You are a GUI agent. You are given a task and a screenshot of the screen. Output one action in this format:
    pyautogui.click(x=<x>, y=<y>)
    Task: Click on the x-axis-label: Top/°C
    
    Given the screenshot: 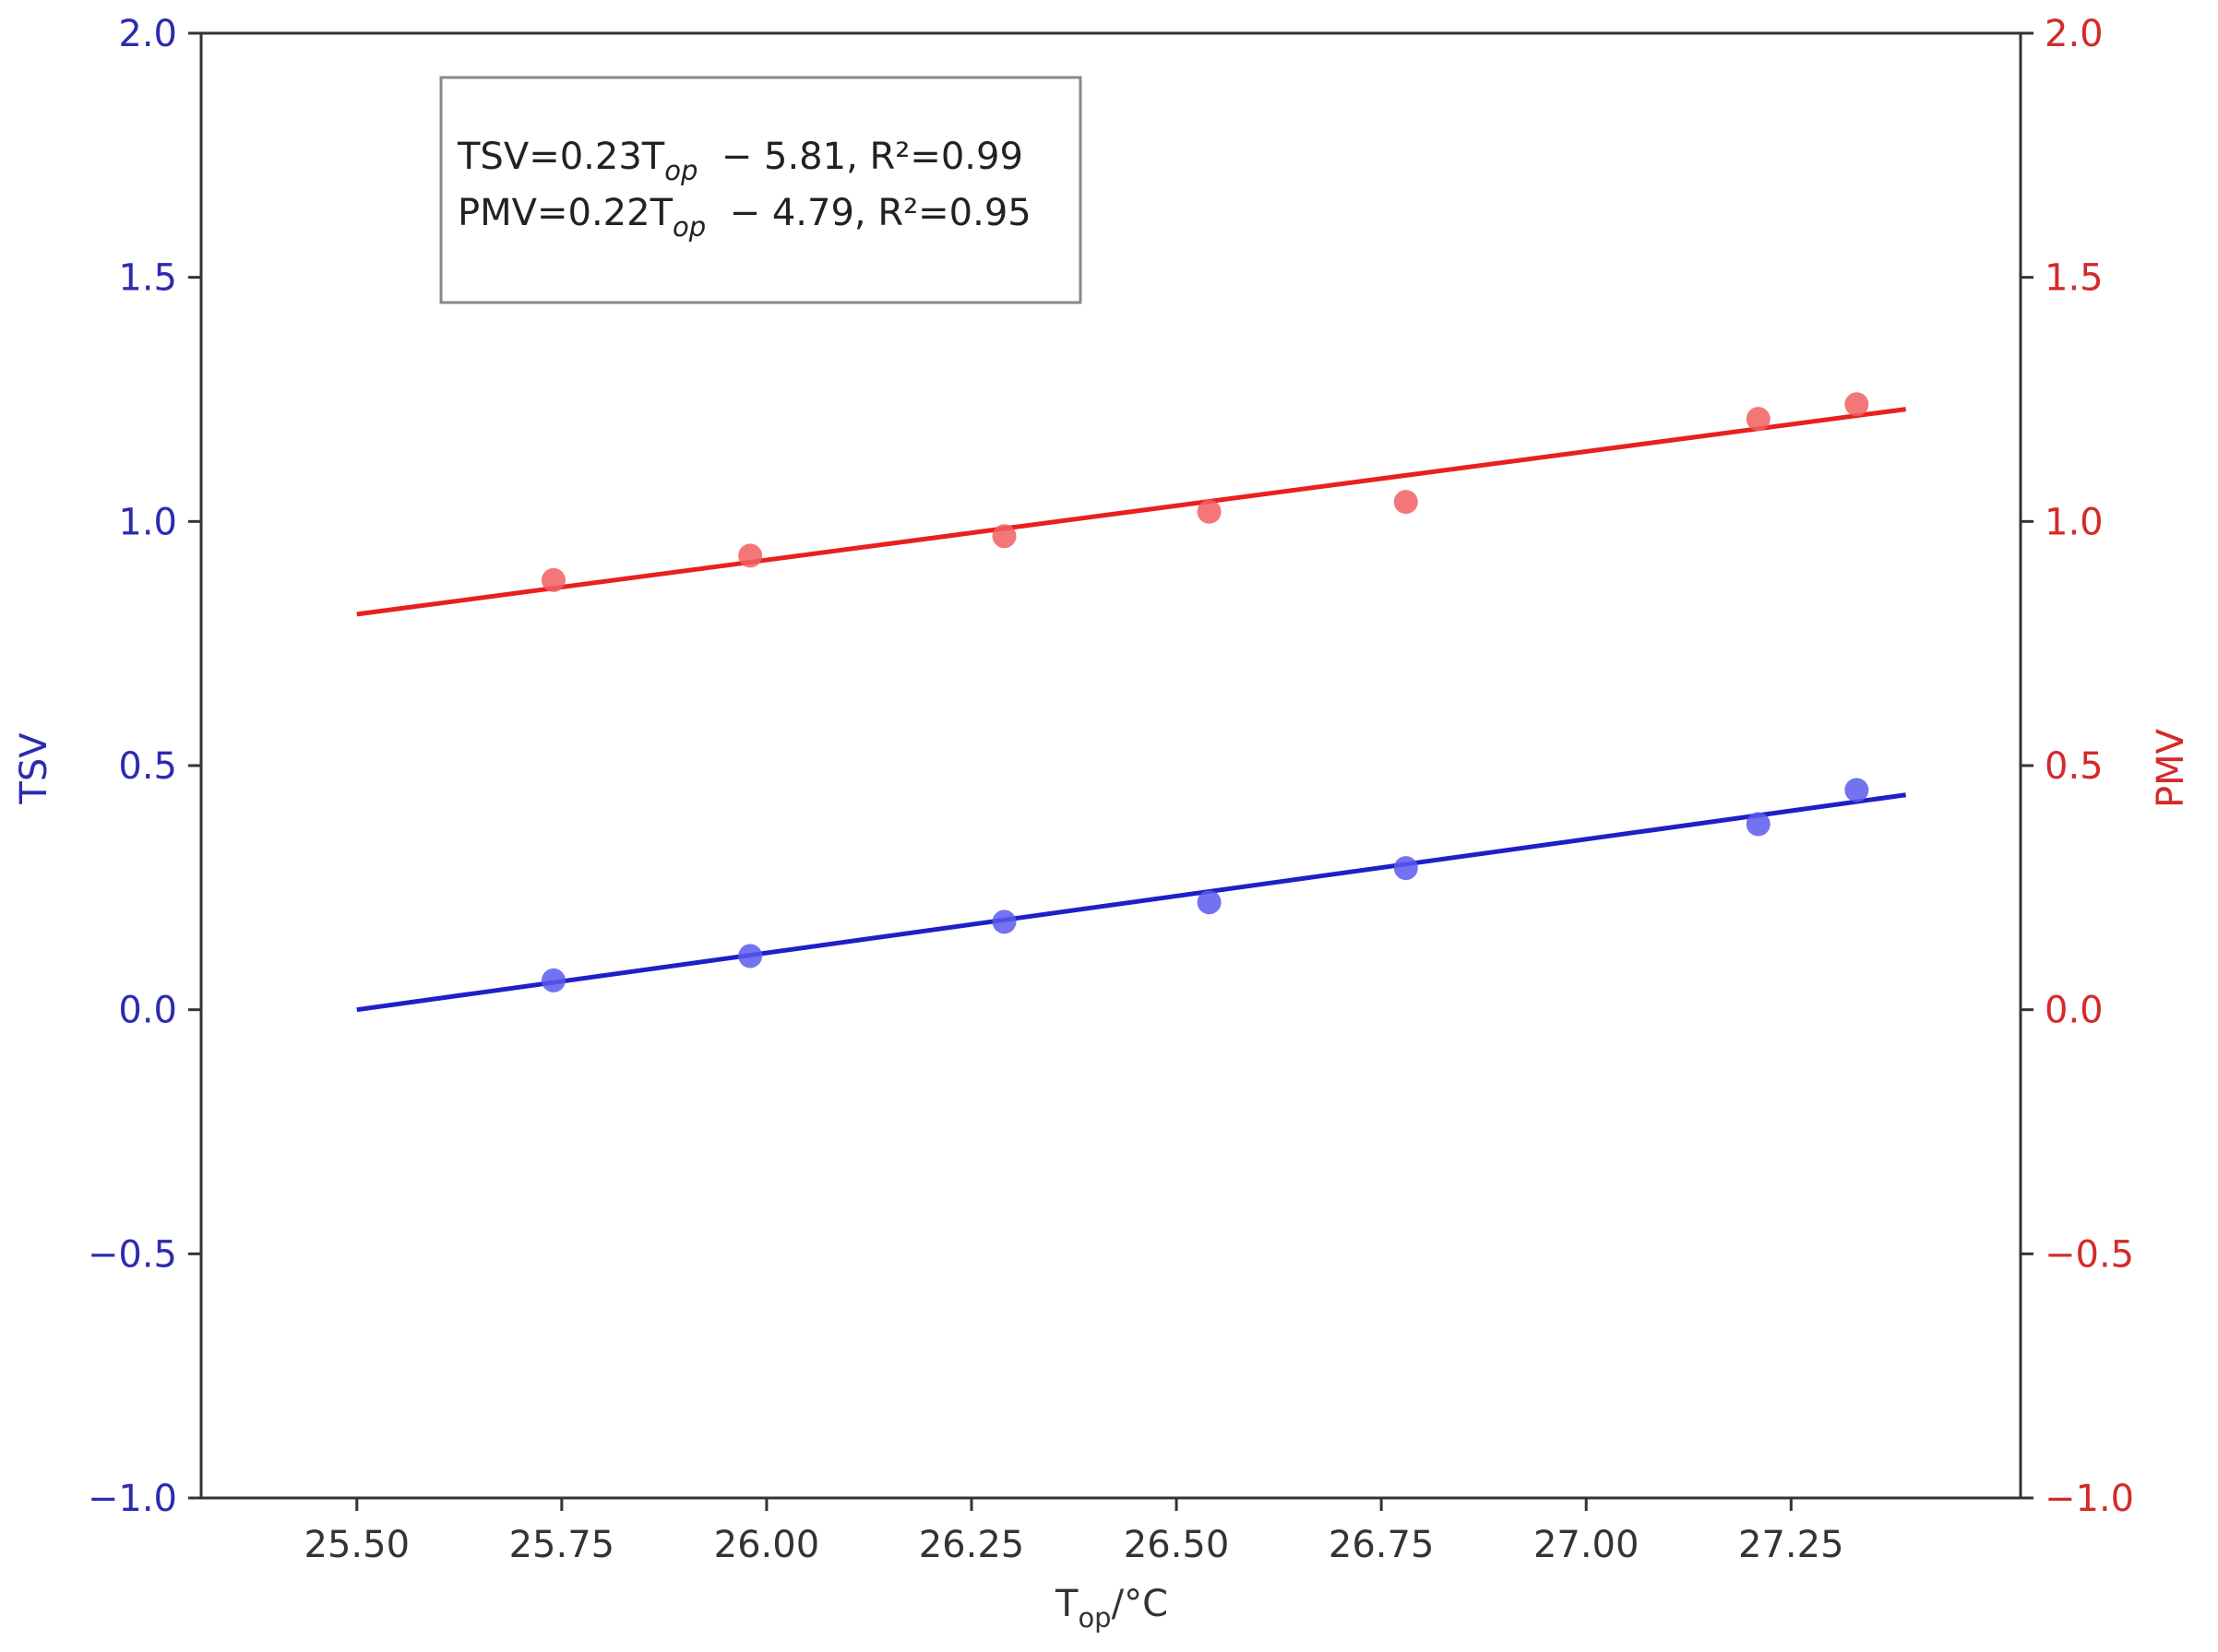 What is the action you would take?
    pyautogui.click(x=1111, y=1608)
    